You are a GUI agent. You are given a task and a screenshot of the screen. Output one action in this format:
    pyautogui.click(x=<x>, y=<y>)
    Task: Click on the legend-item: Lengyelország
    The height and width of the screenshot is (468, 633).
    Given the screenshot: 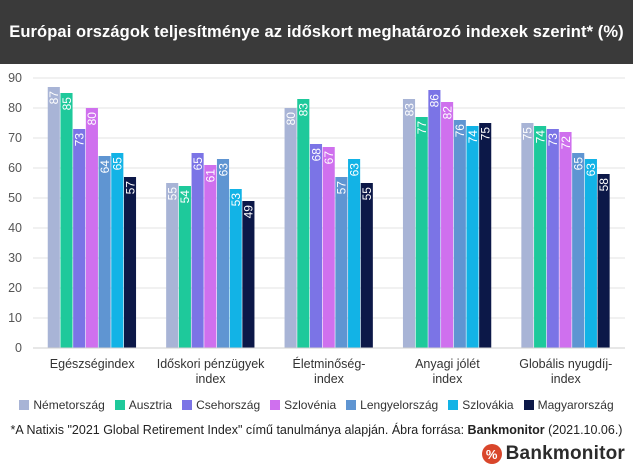 What is the action you would take?
    pyautogui.click(x=392, y=405)
    